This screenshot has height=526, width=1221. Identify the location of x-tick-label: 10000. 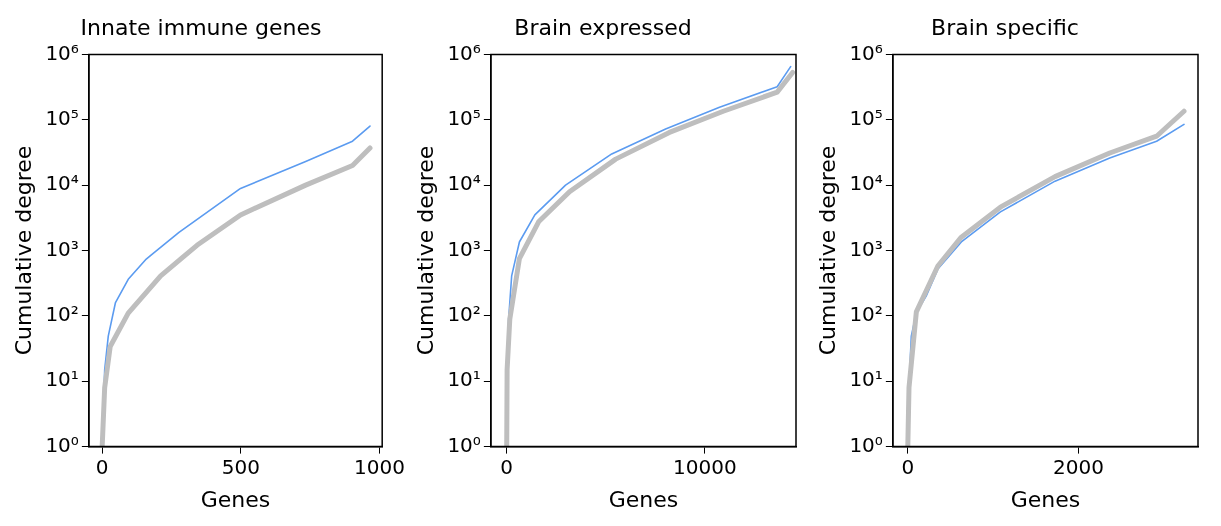
(705, 466).